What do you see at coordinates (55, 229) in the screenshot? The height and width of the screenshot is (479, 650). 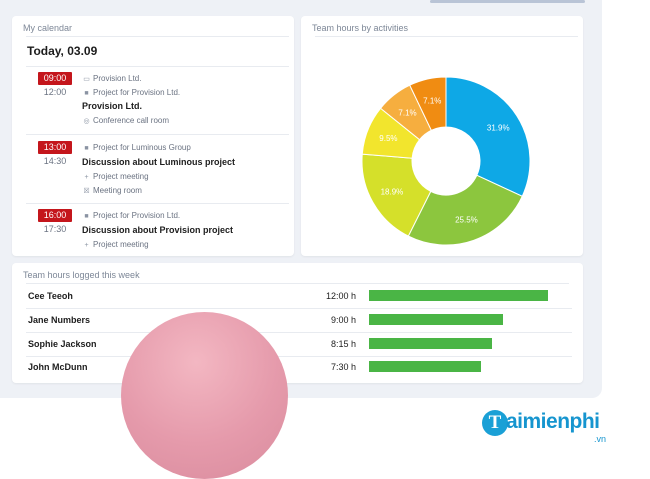 I see `event-end-time: 17:30` at bounding box center [55, 229].